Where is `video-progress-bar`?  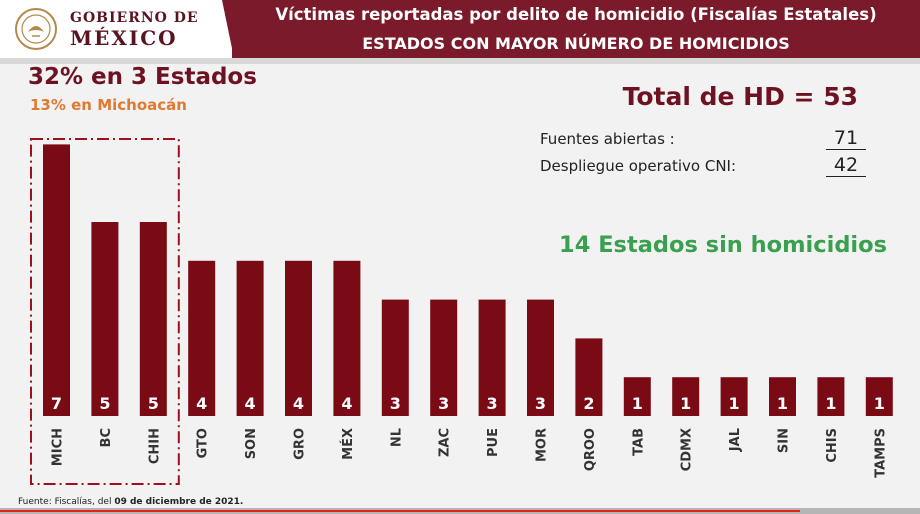 video-progress-bar is located at coordinates (460, 511).